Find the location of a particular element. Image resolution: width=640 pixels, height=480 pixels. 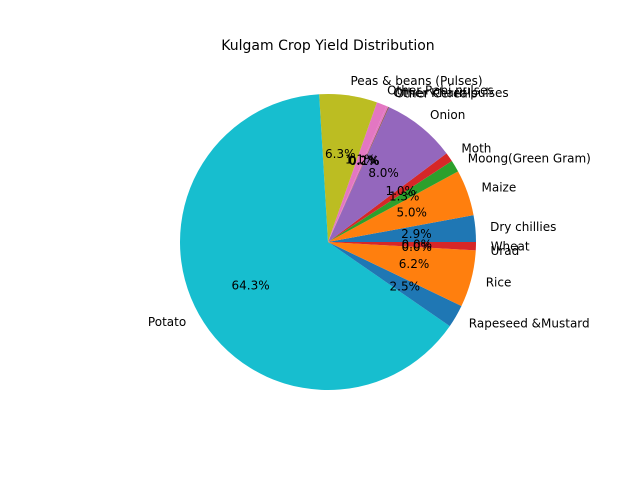

slice-label-other-kharif-pulses: Other Kharif pulses is located at coordinates (450, 93).